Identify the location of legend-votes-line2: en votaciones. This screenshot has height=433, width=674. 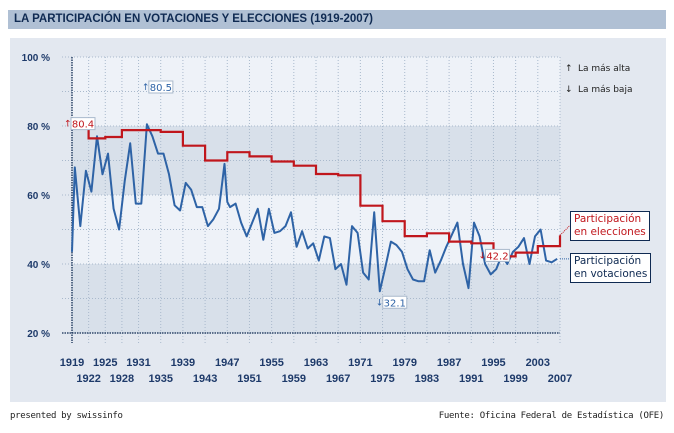
(611, 274).